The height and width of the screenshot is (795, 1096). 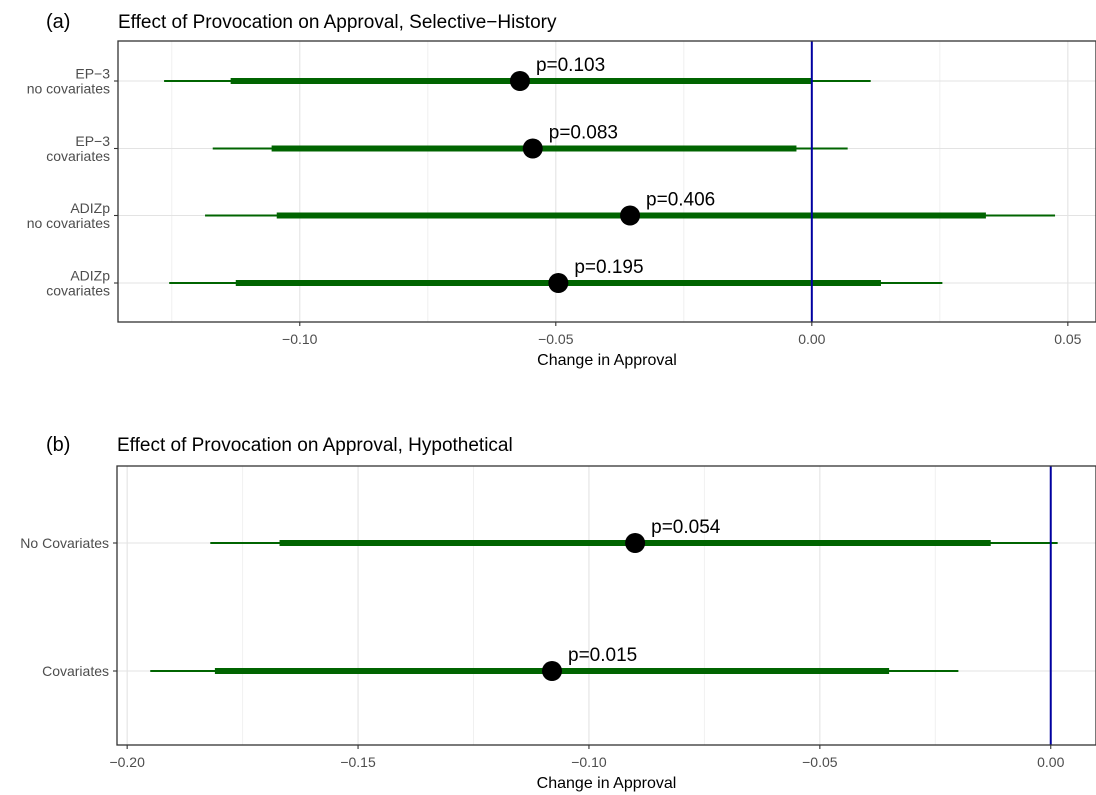 What do you see at coordinates (75, 671) in the screenshot?
I see `category-label: Covariates` at bounding box center [75, 671].